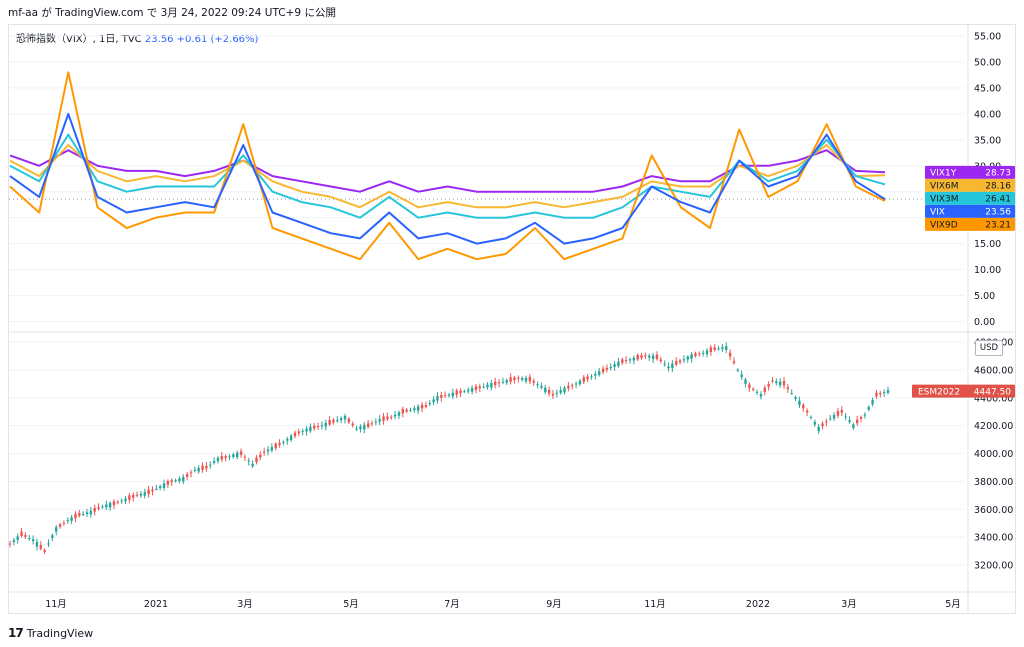 The height and width of the screenshot is (647, 1024). What do you see at coordinates (79, 39) in the screenshot?
I see `symbol-title: 恐怖指数（VIX）, 1日, TVC` at bounding box center [79, 39].